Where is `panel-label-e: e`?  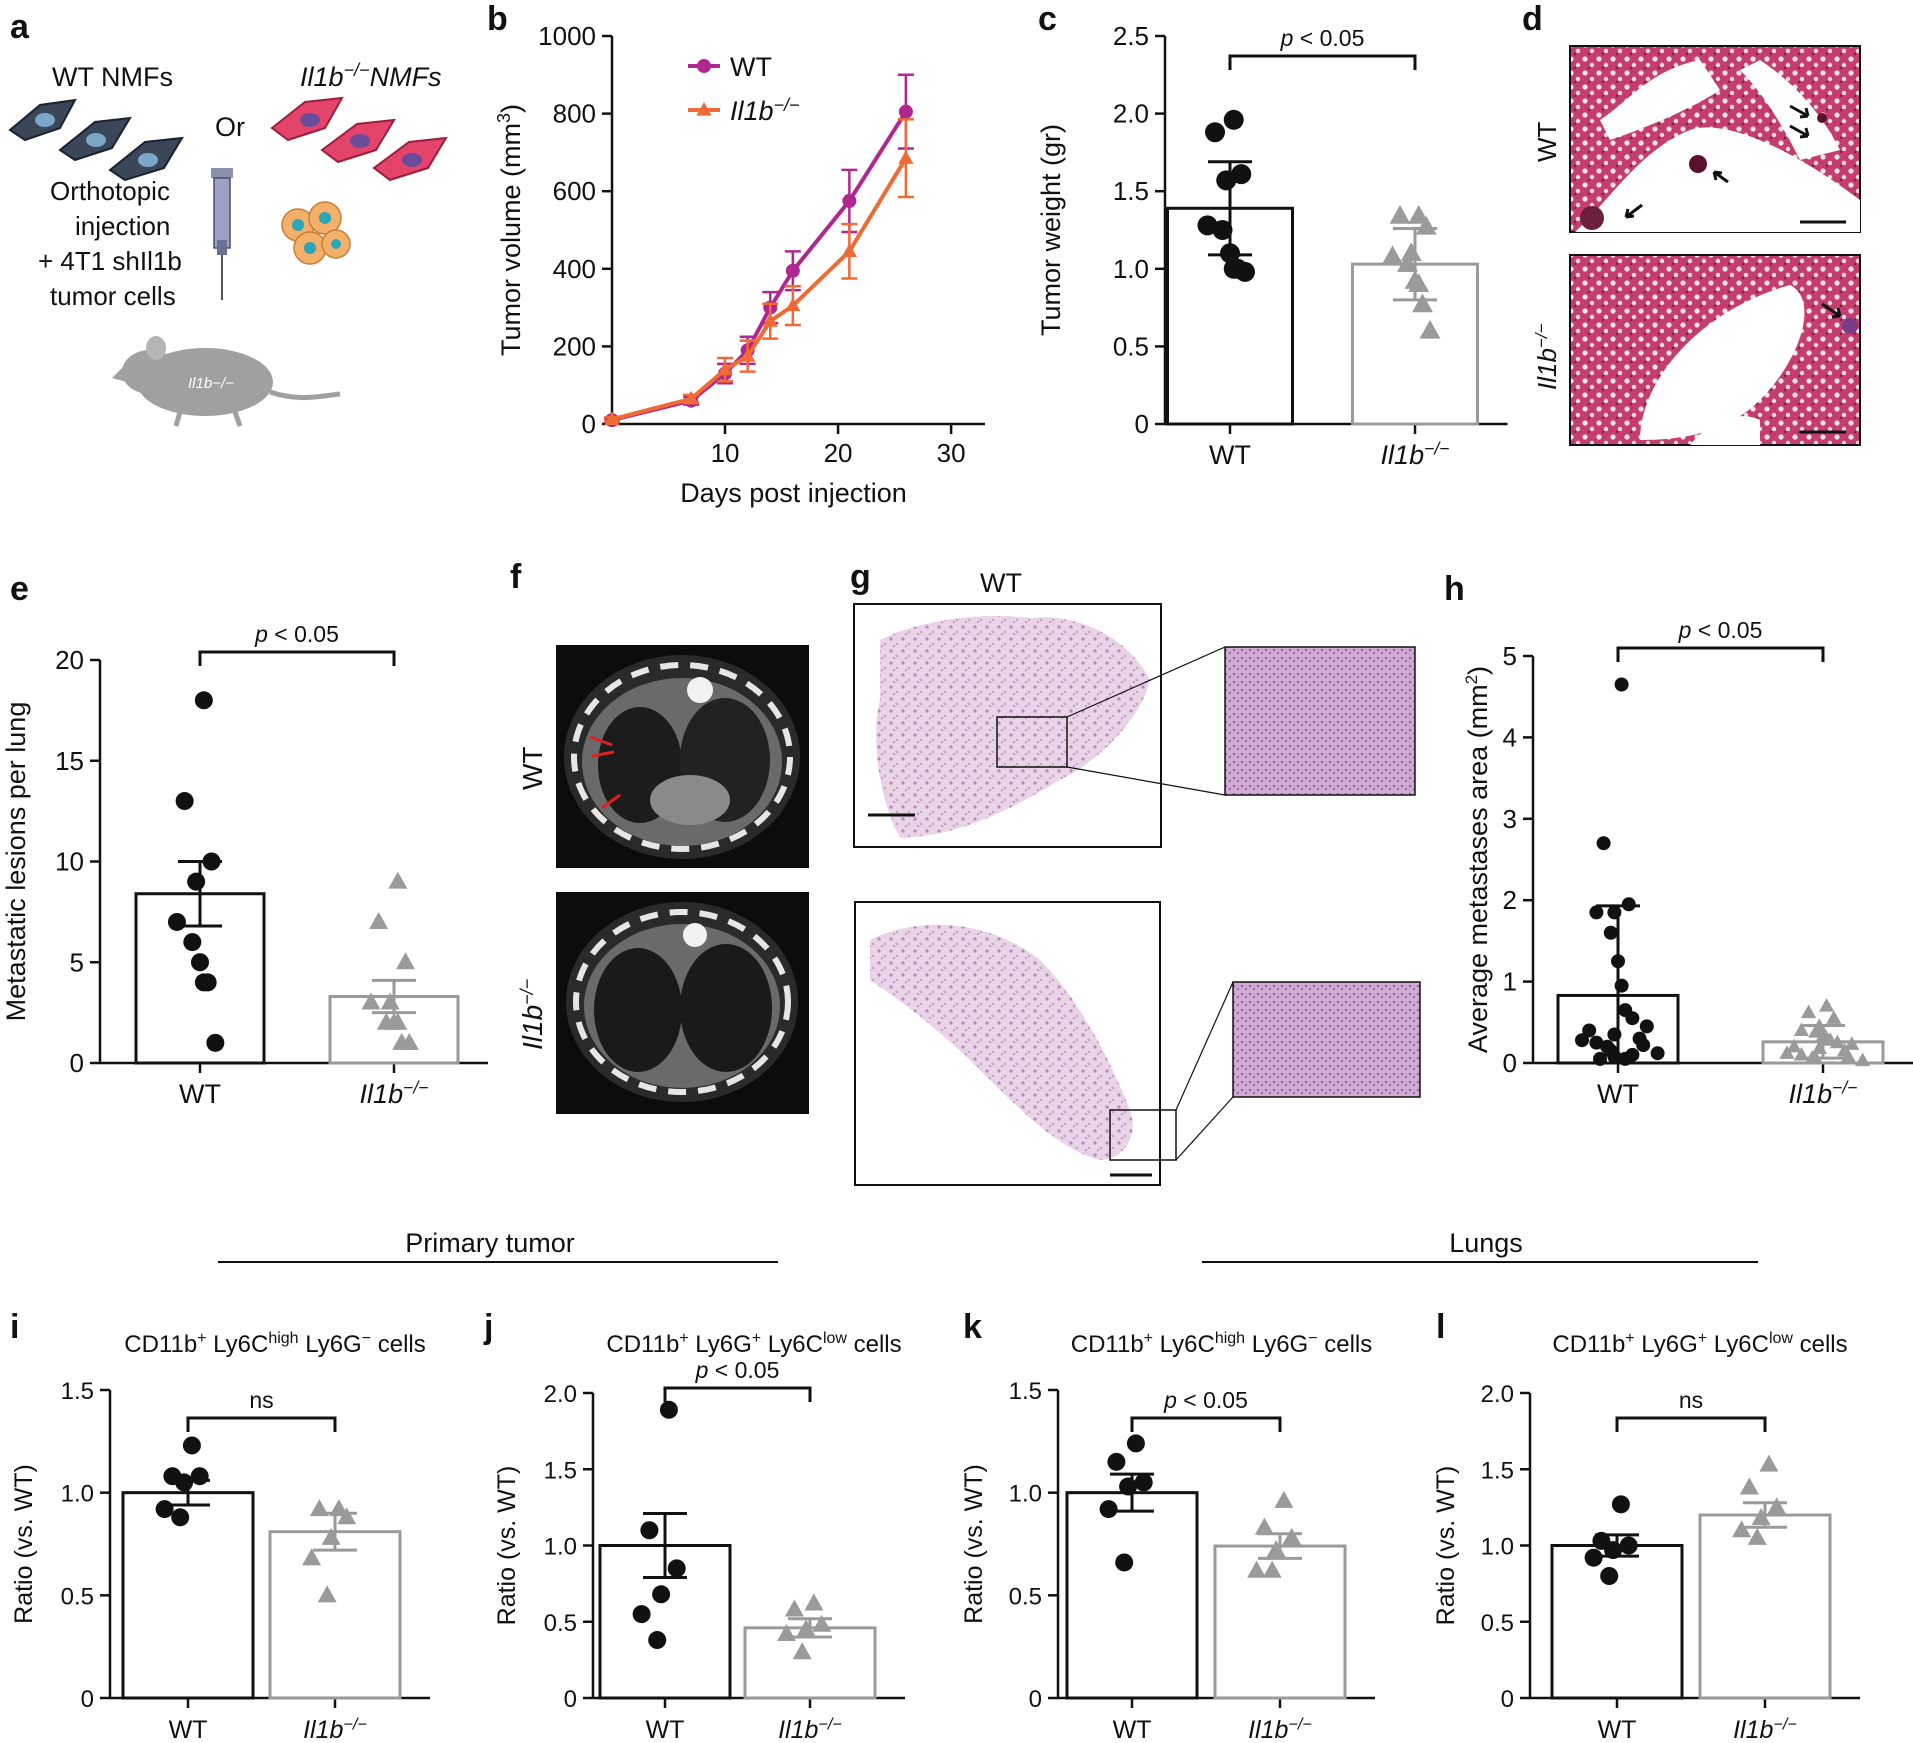
panel-label-e: e is located at coordinates (19, 589).